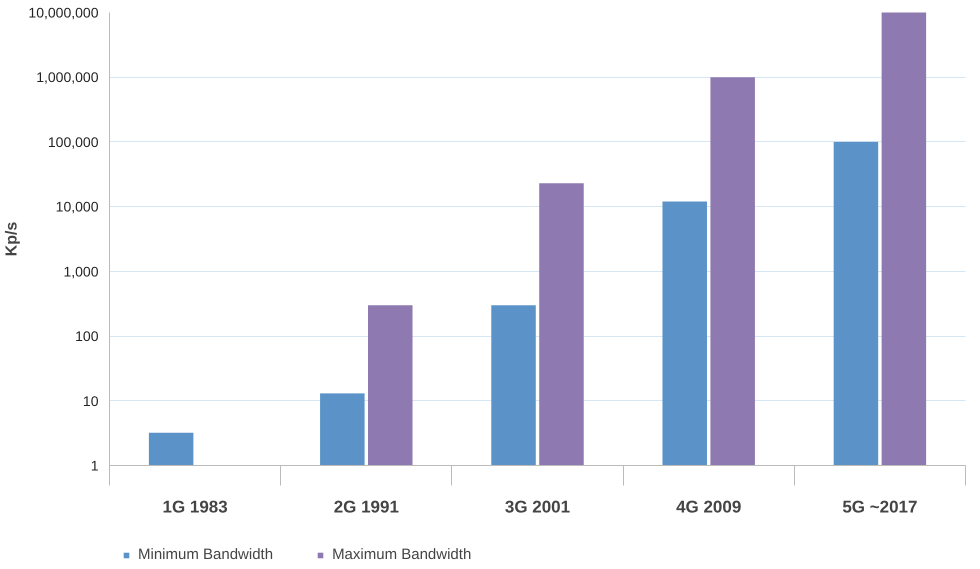 Image resolution: width=980 pixels, height=569 pixels. Describe the element at coordinates (73, 142) in the screenshot. I see `y-tick-label: 100,000` at that location.